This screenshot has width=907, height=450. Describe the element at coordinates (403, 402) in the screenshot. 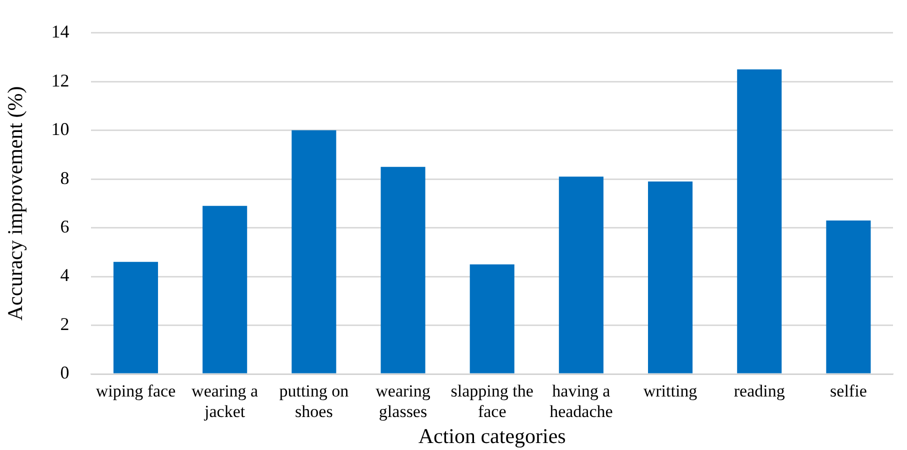

I see `x-tick-label: wearing glasses` at that location.